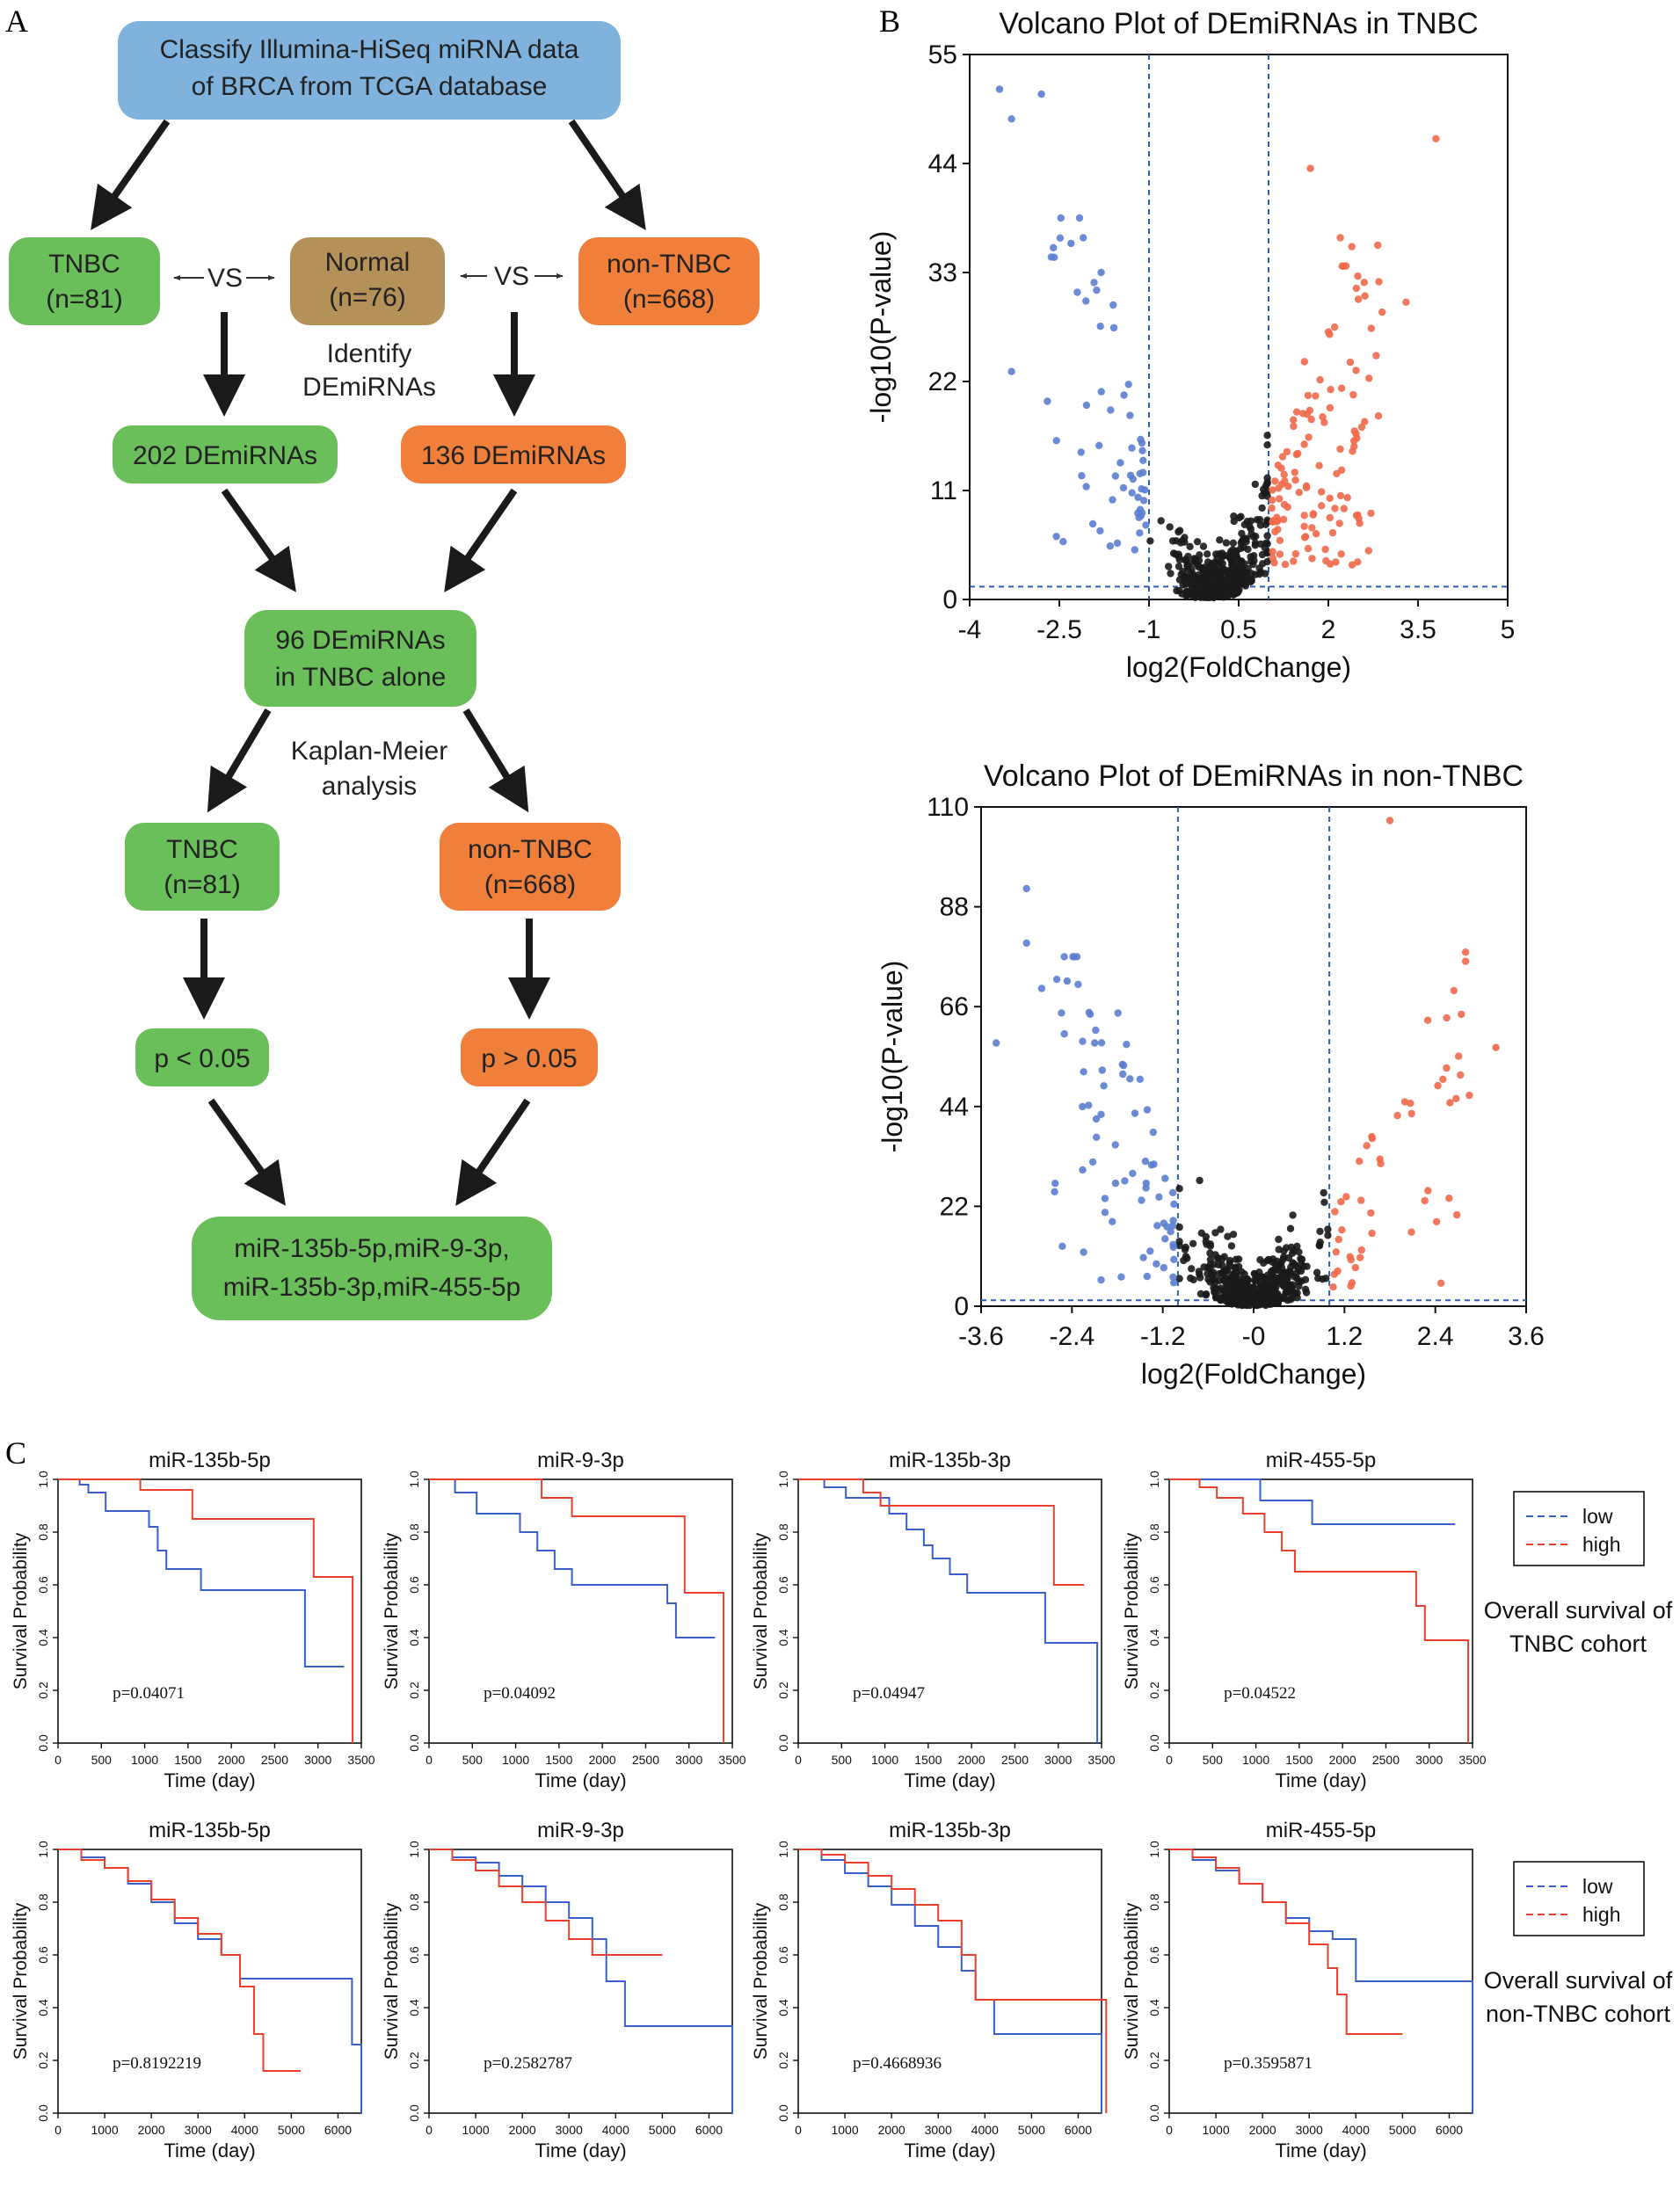  Describe the element at coordinates (577, 1610) in the screenshot. I see `km-curve-high` at that location.